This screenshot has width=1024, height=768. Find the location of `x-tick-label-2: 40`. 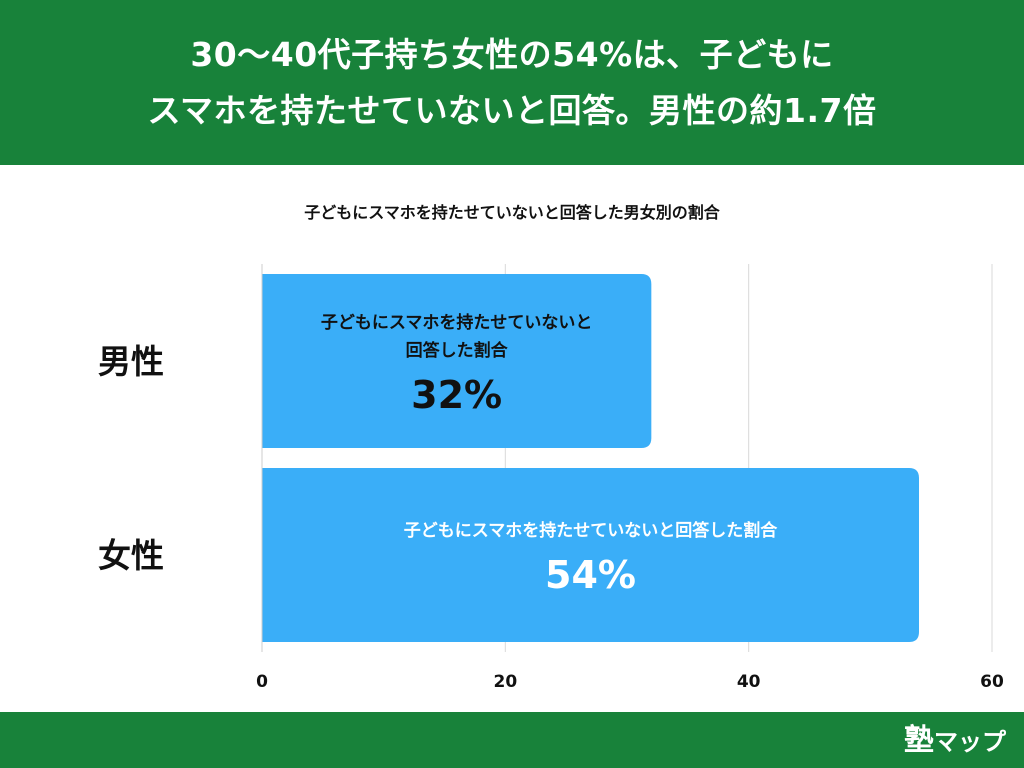

x-tick-label-2: 40 is located at coordinates (749, 682).